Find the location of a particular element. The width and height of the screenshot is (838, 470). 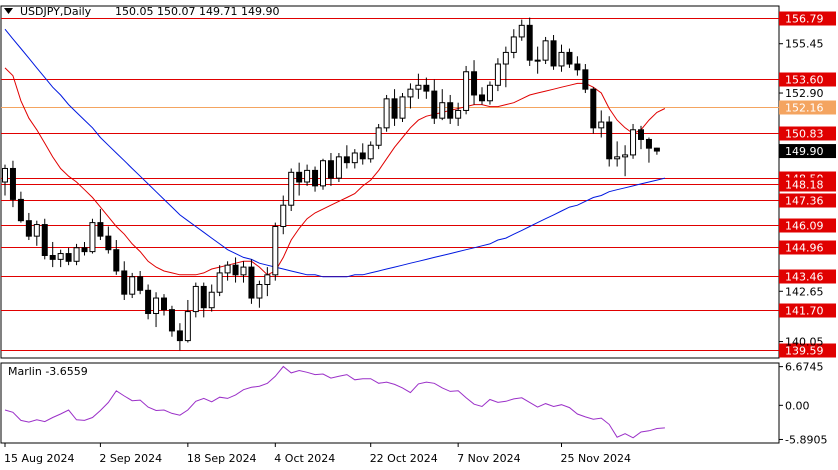

level-label: 141.70 is located at coordinates (804, 311).